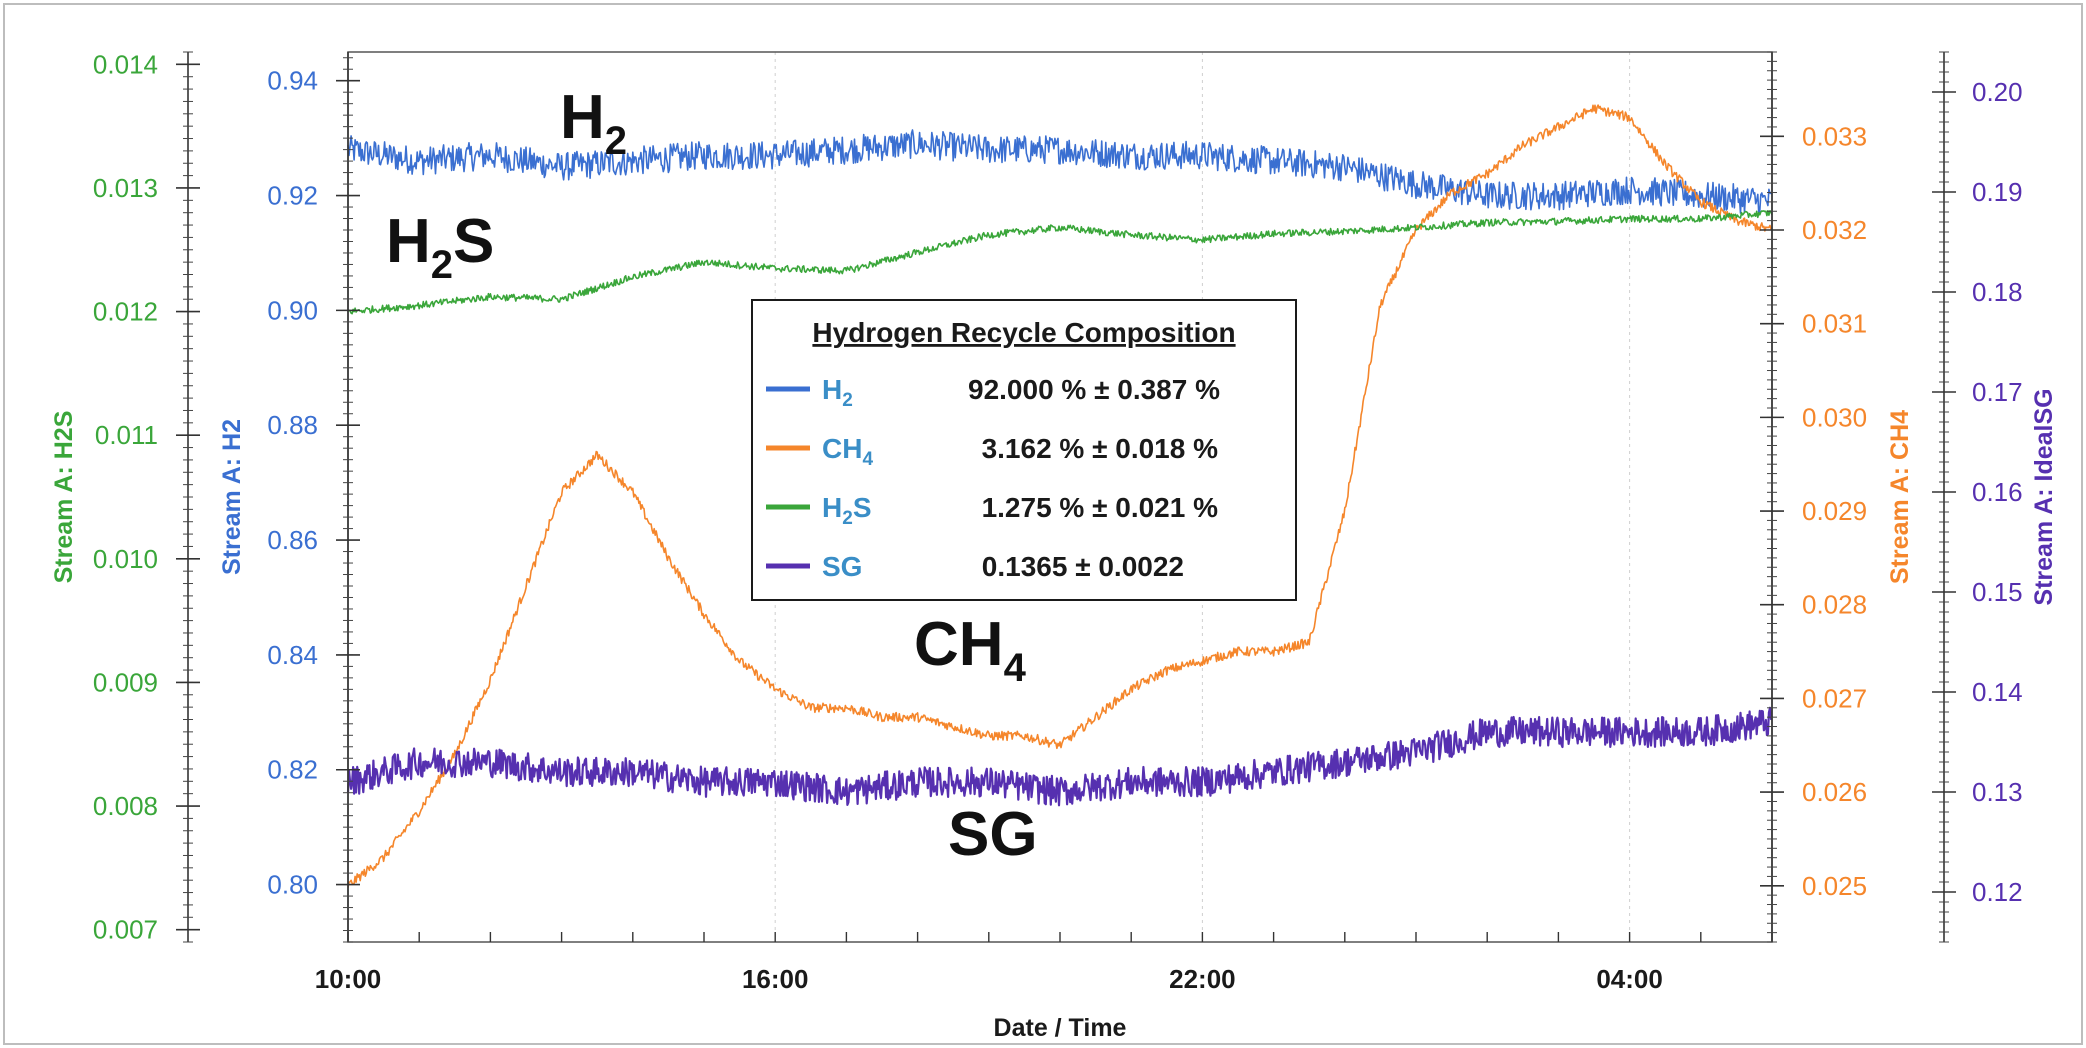  Describe the element at coordinates (993, 834) in the screenshot. I see `annotation-sg: SG` at that location.